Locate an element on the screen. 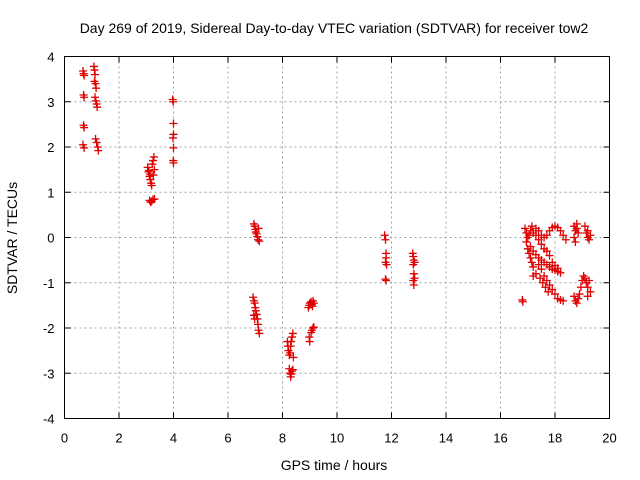 The width and height of the screenshot is (640, 480). x-tick-label: 16 is located at coordinates (500, 438).